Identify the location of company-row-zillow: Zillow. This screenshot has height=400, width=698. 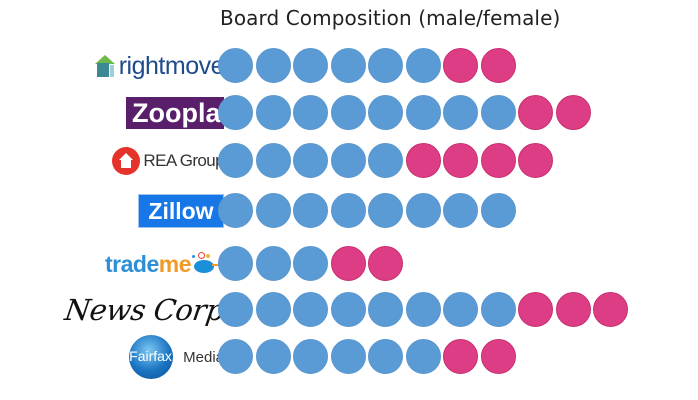
(349, 211).